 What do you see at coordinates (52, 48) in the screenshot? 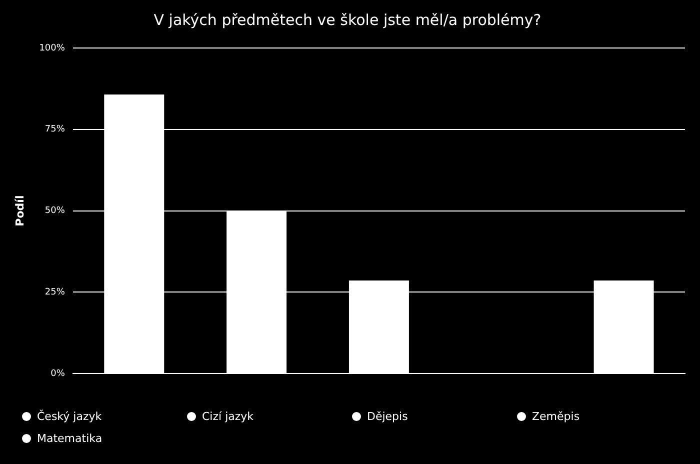
I see `y-tick-label: 100%` at bounding box center [52, 48].